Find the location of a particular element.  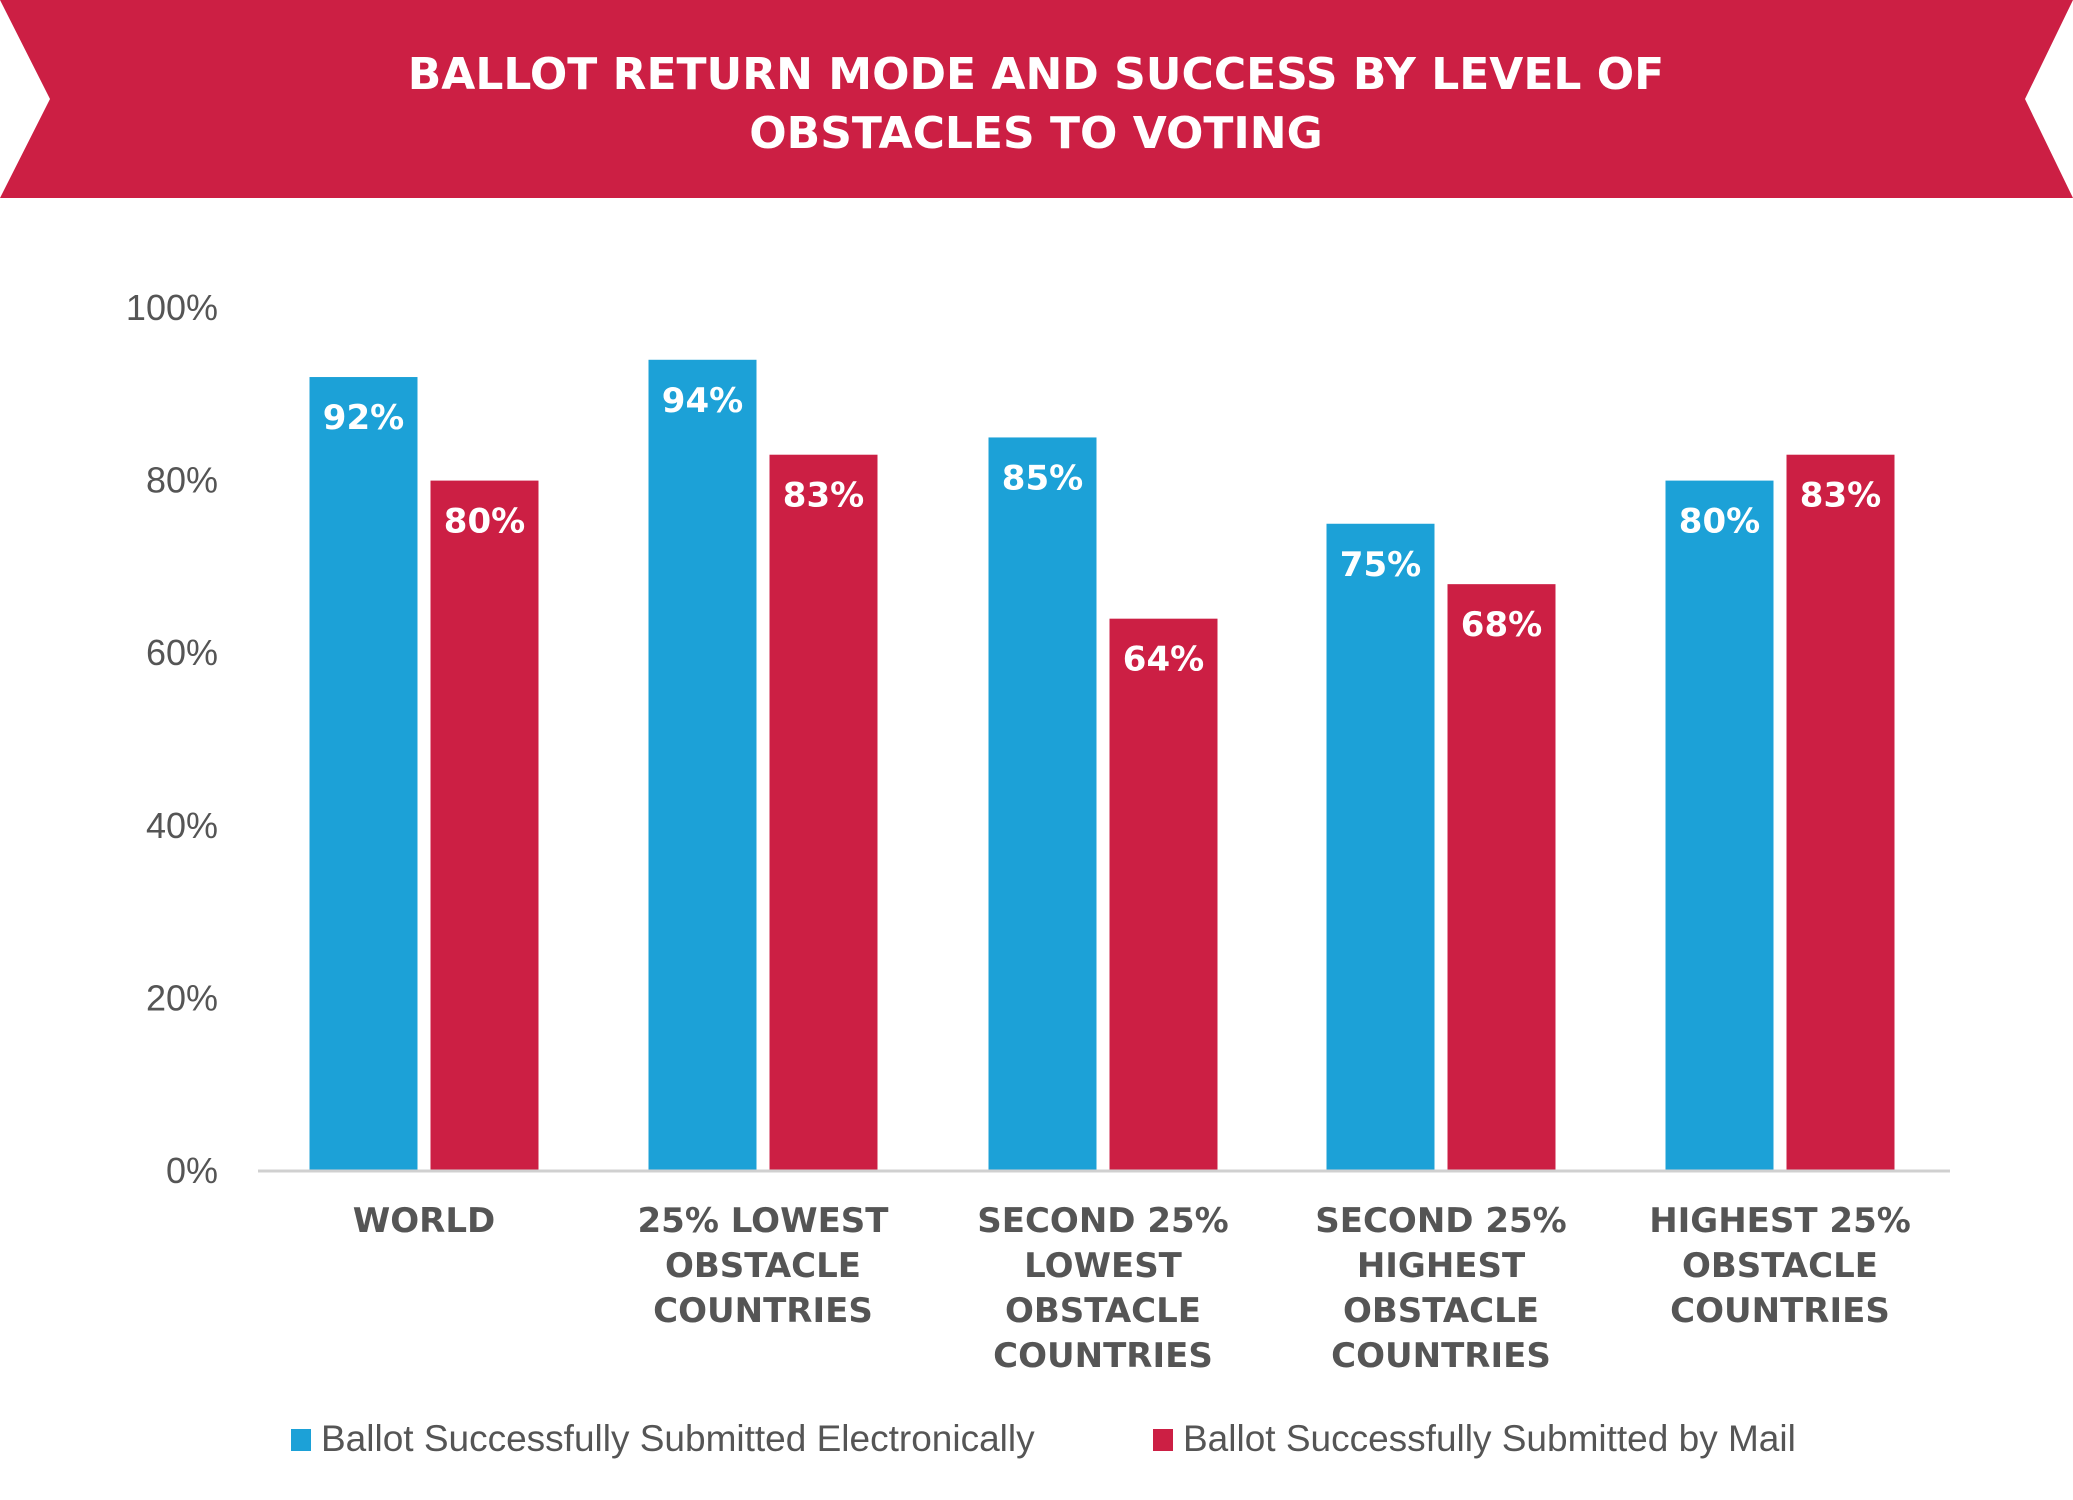

y-tick-label: 100% is located at coordinates (172, 307).